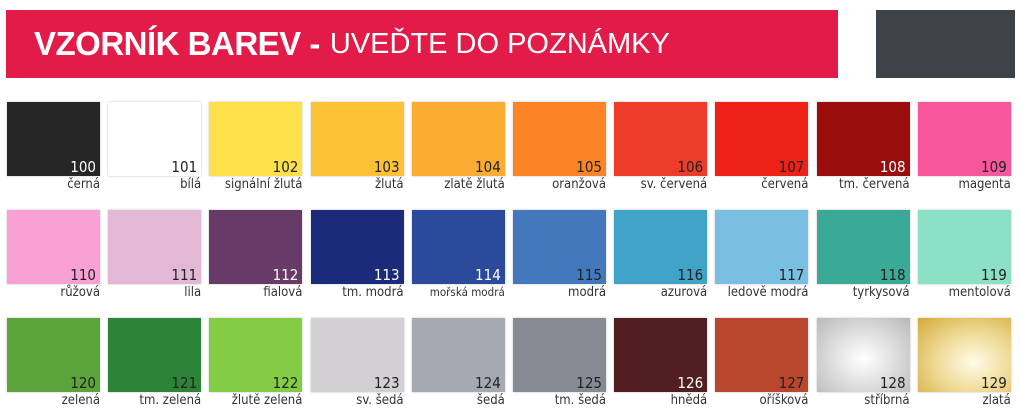 Image resolution: width=1020 pixels, height=413 pixels. What do you see at coordinates (155, 247) in the screenshot?
I see `color-swatch-111: 111` at bounding box center [155, 247].